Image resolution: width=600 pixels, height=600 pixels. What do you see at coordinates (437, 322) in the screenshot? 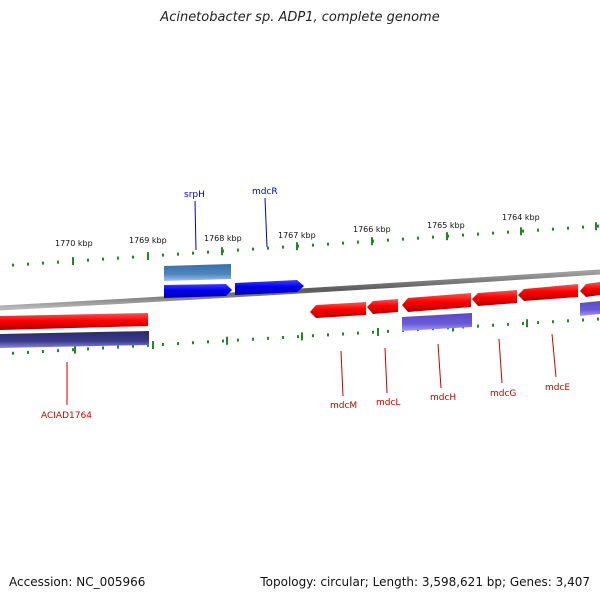
I see `cds-bar-mdcH` at bounding box center [437, 322].